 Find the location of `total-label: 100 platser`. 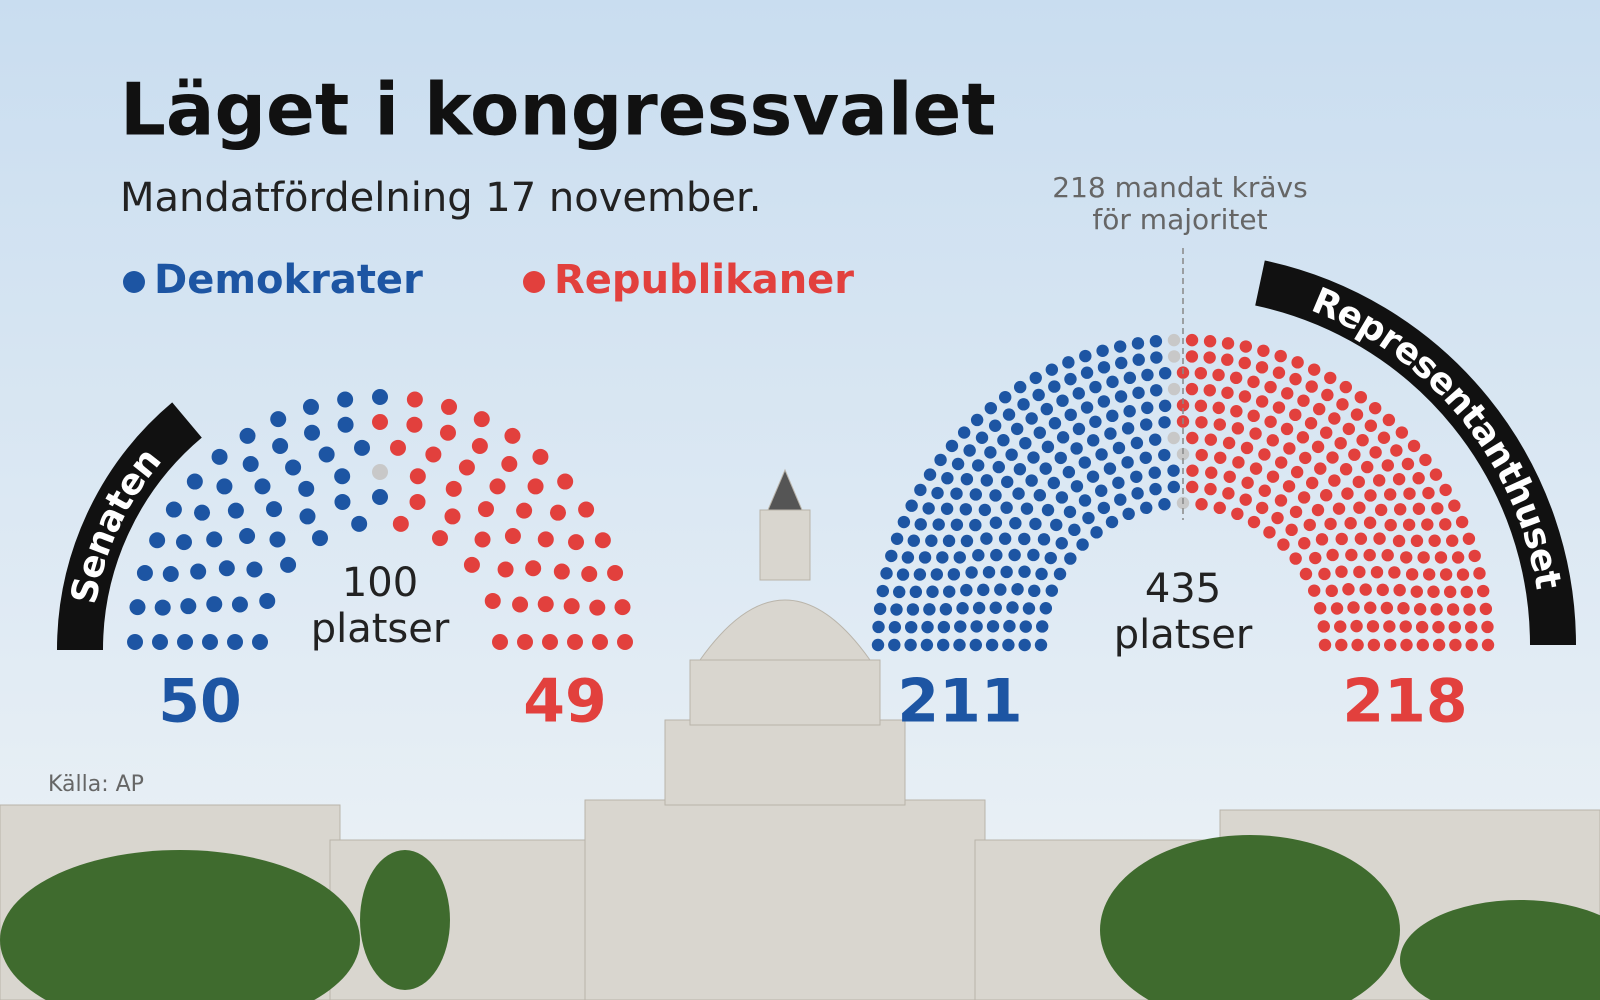

total-label: 100 platser is located at coordinates (380, 606).